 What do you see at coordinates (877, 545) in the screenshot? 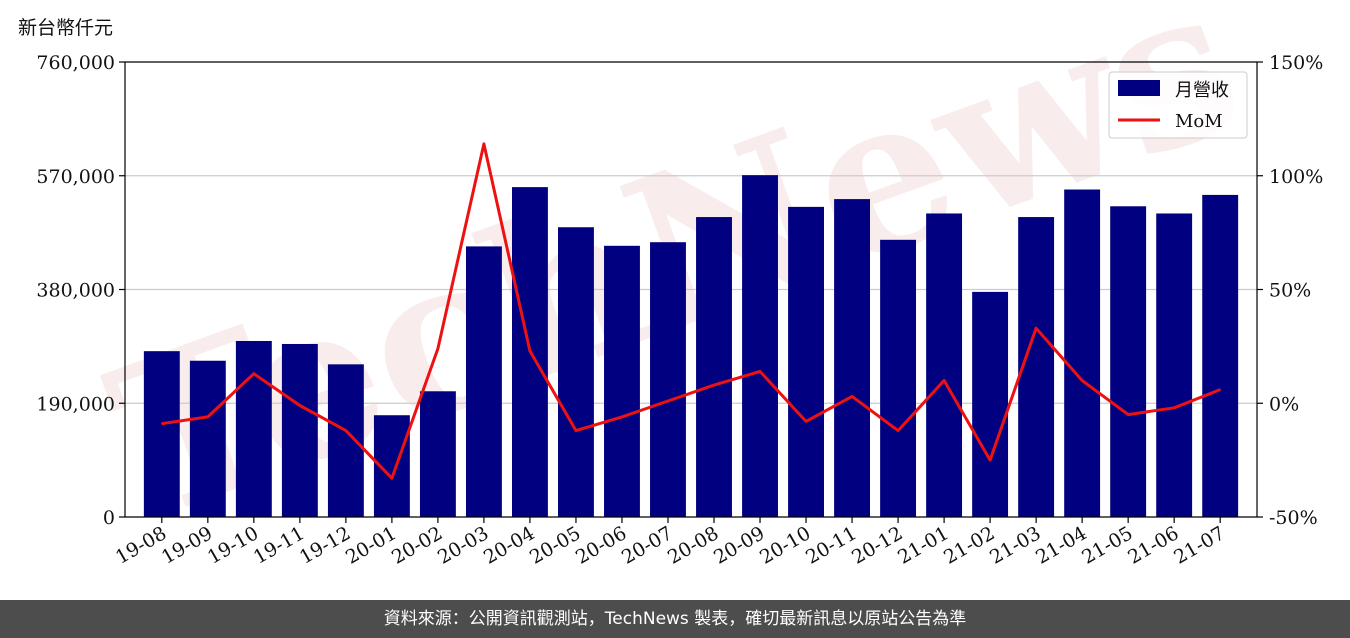
I see `x-tick-label: 20-12` at bounding box center [877, 545].